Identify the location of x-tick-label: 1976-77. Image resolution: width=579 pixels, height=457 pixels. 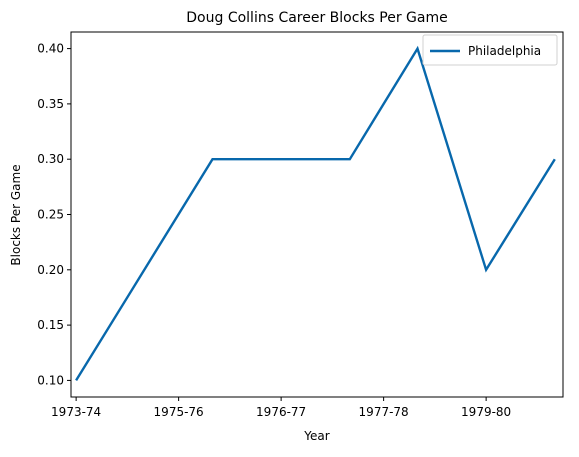
(281, 412).